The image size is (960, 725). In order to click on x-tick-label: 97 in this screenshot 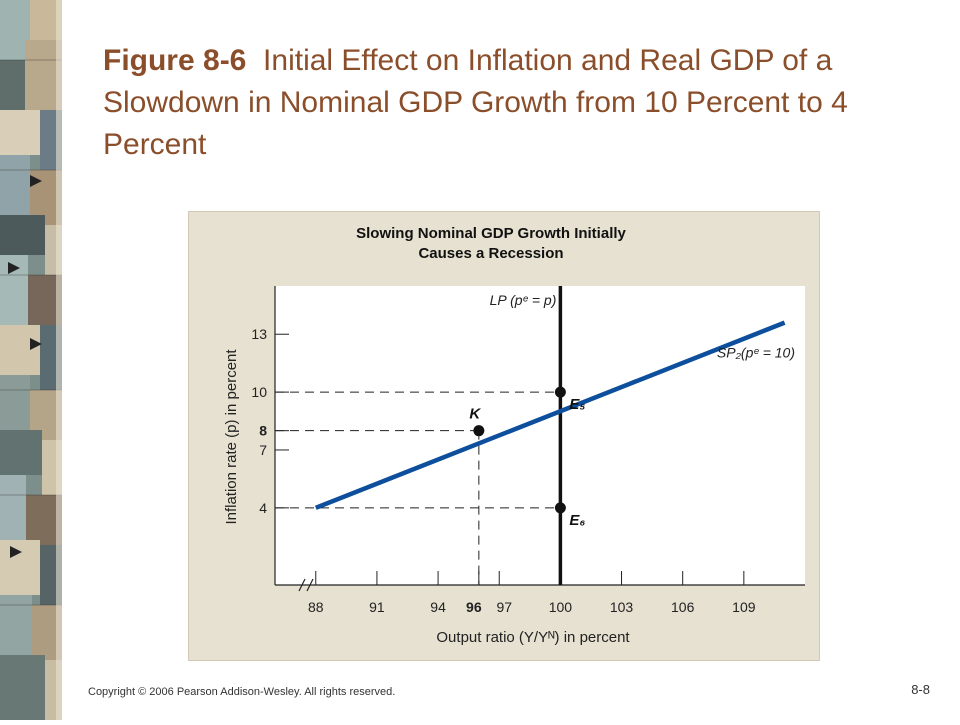, I will do `click(504, 607)`.